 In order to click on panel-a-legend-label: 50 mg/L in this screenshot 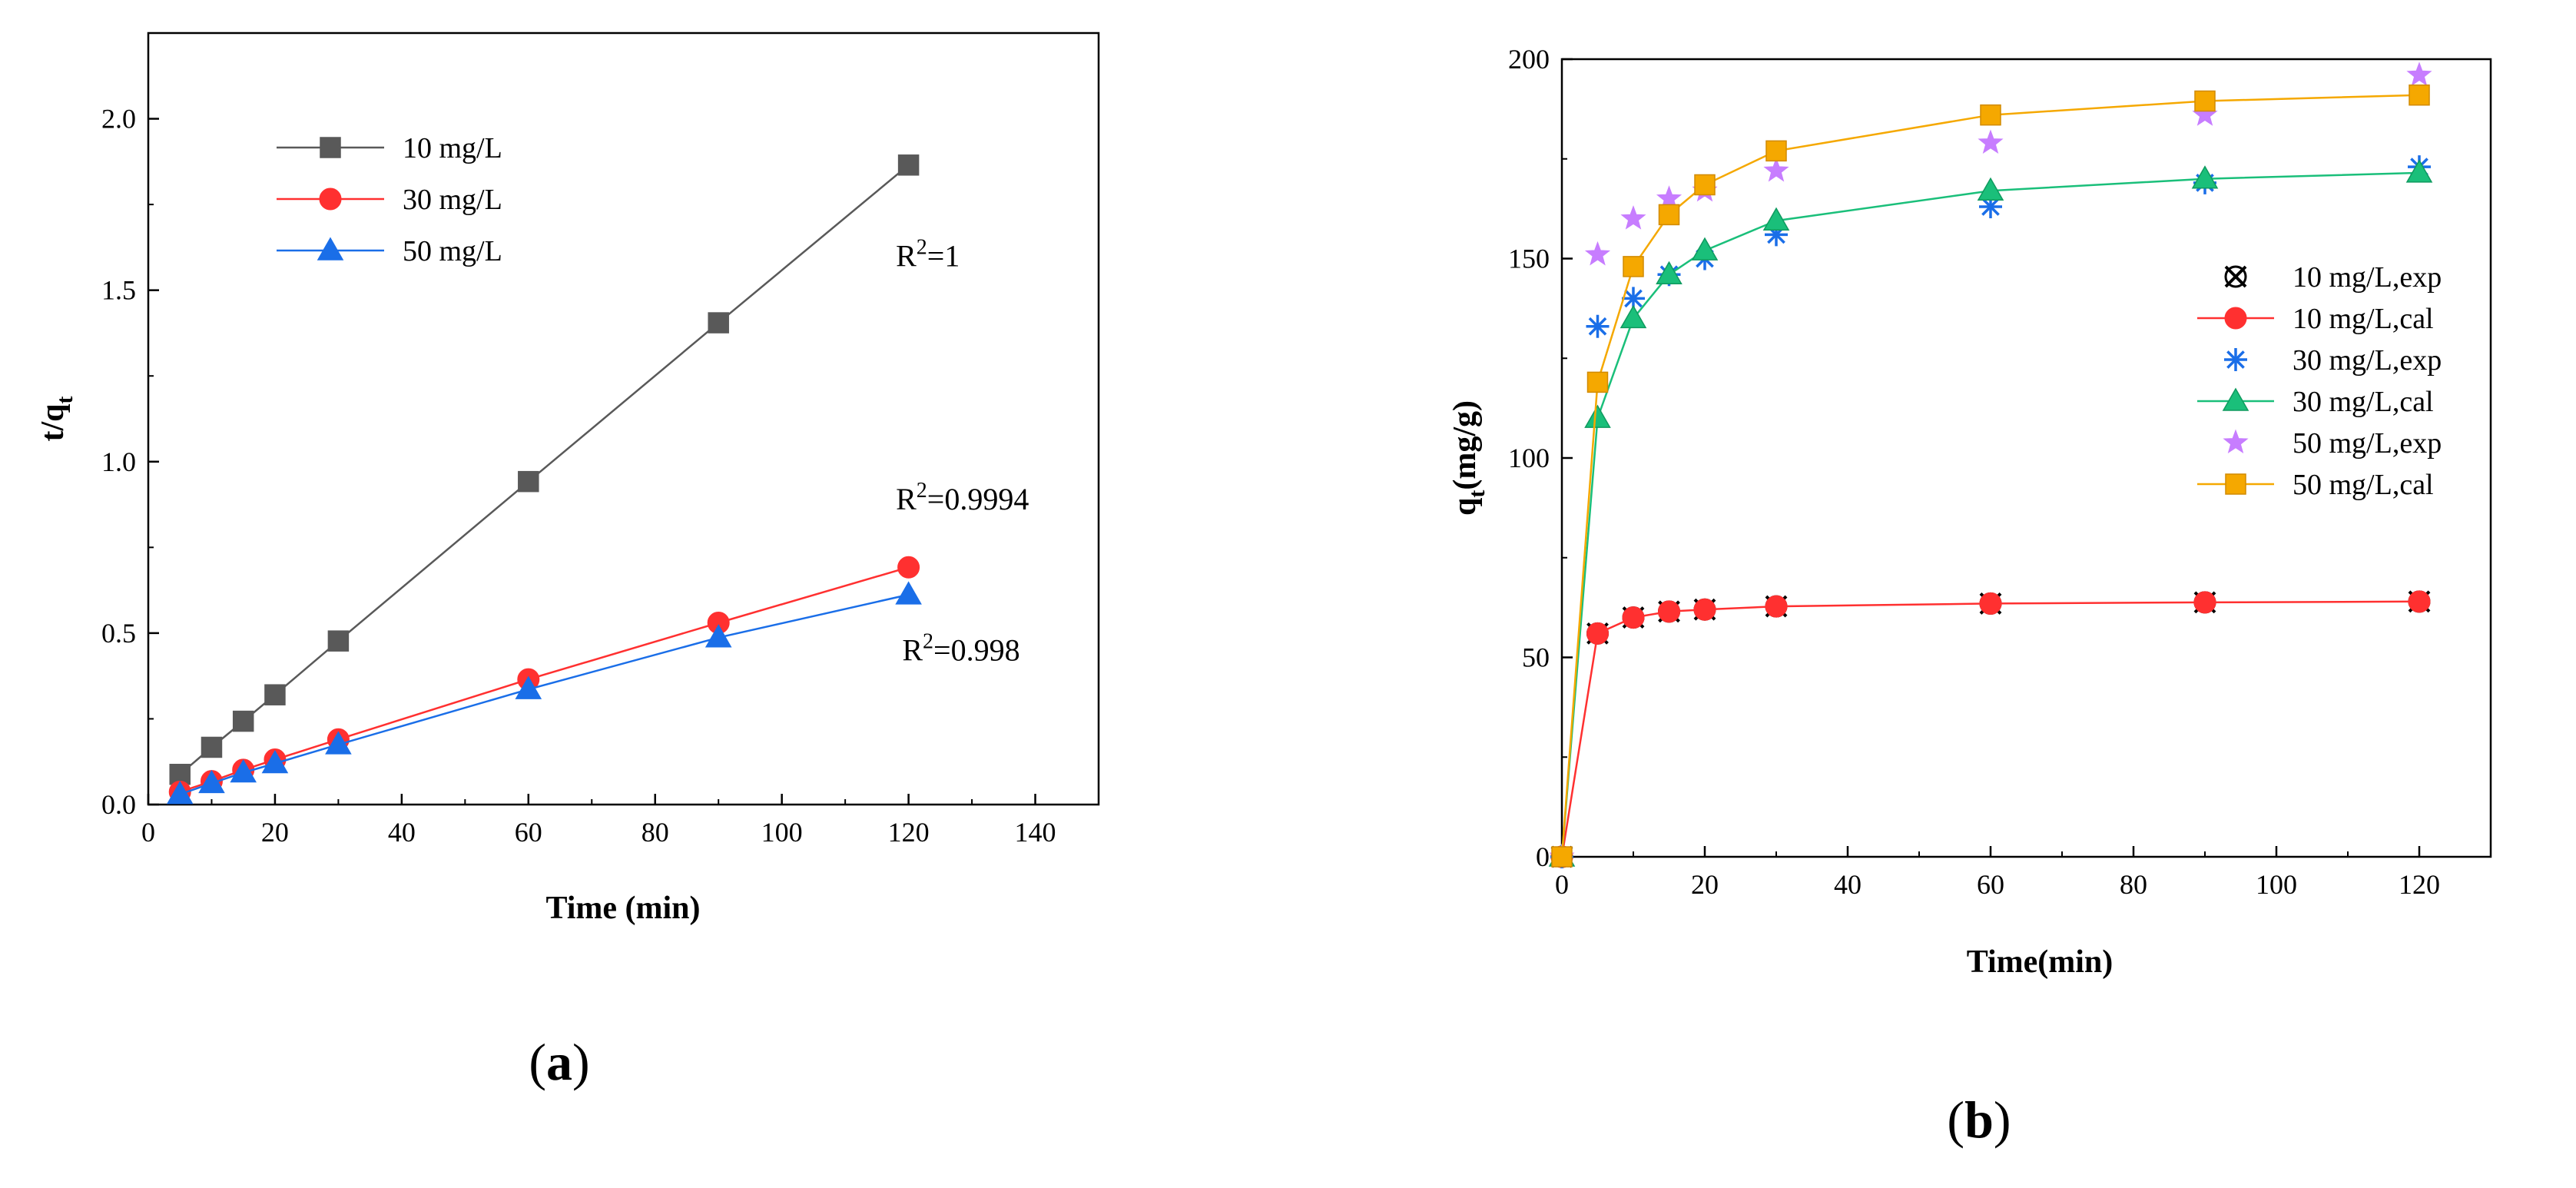, I will do `click(452, 251)`.